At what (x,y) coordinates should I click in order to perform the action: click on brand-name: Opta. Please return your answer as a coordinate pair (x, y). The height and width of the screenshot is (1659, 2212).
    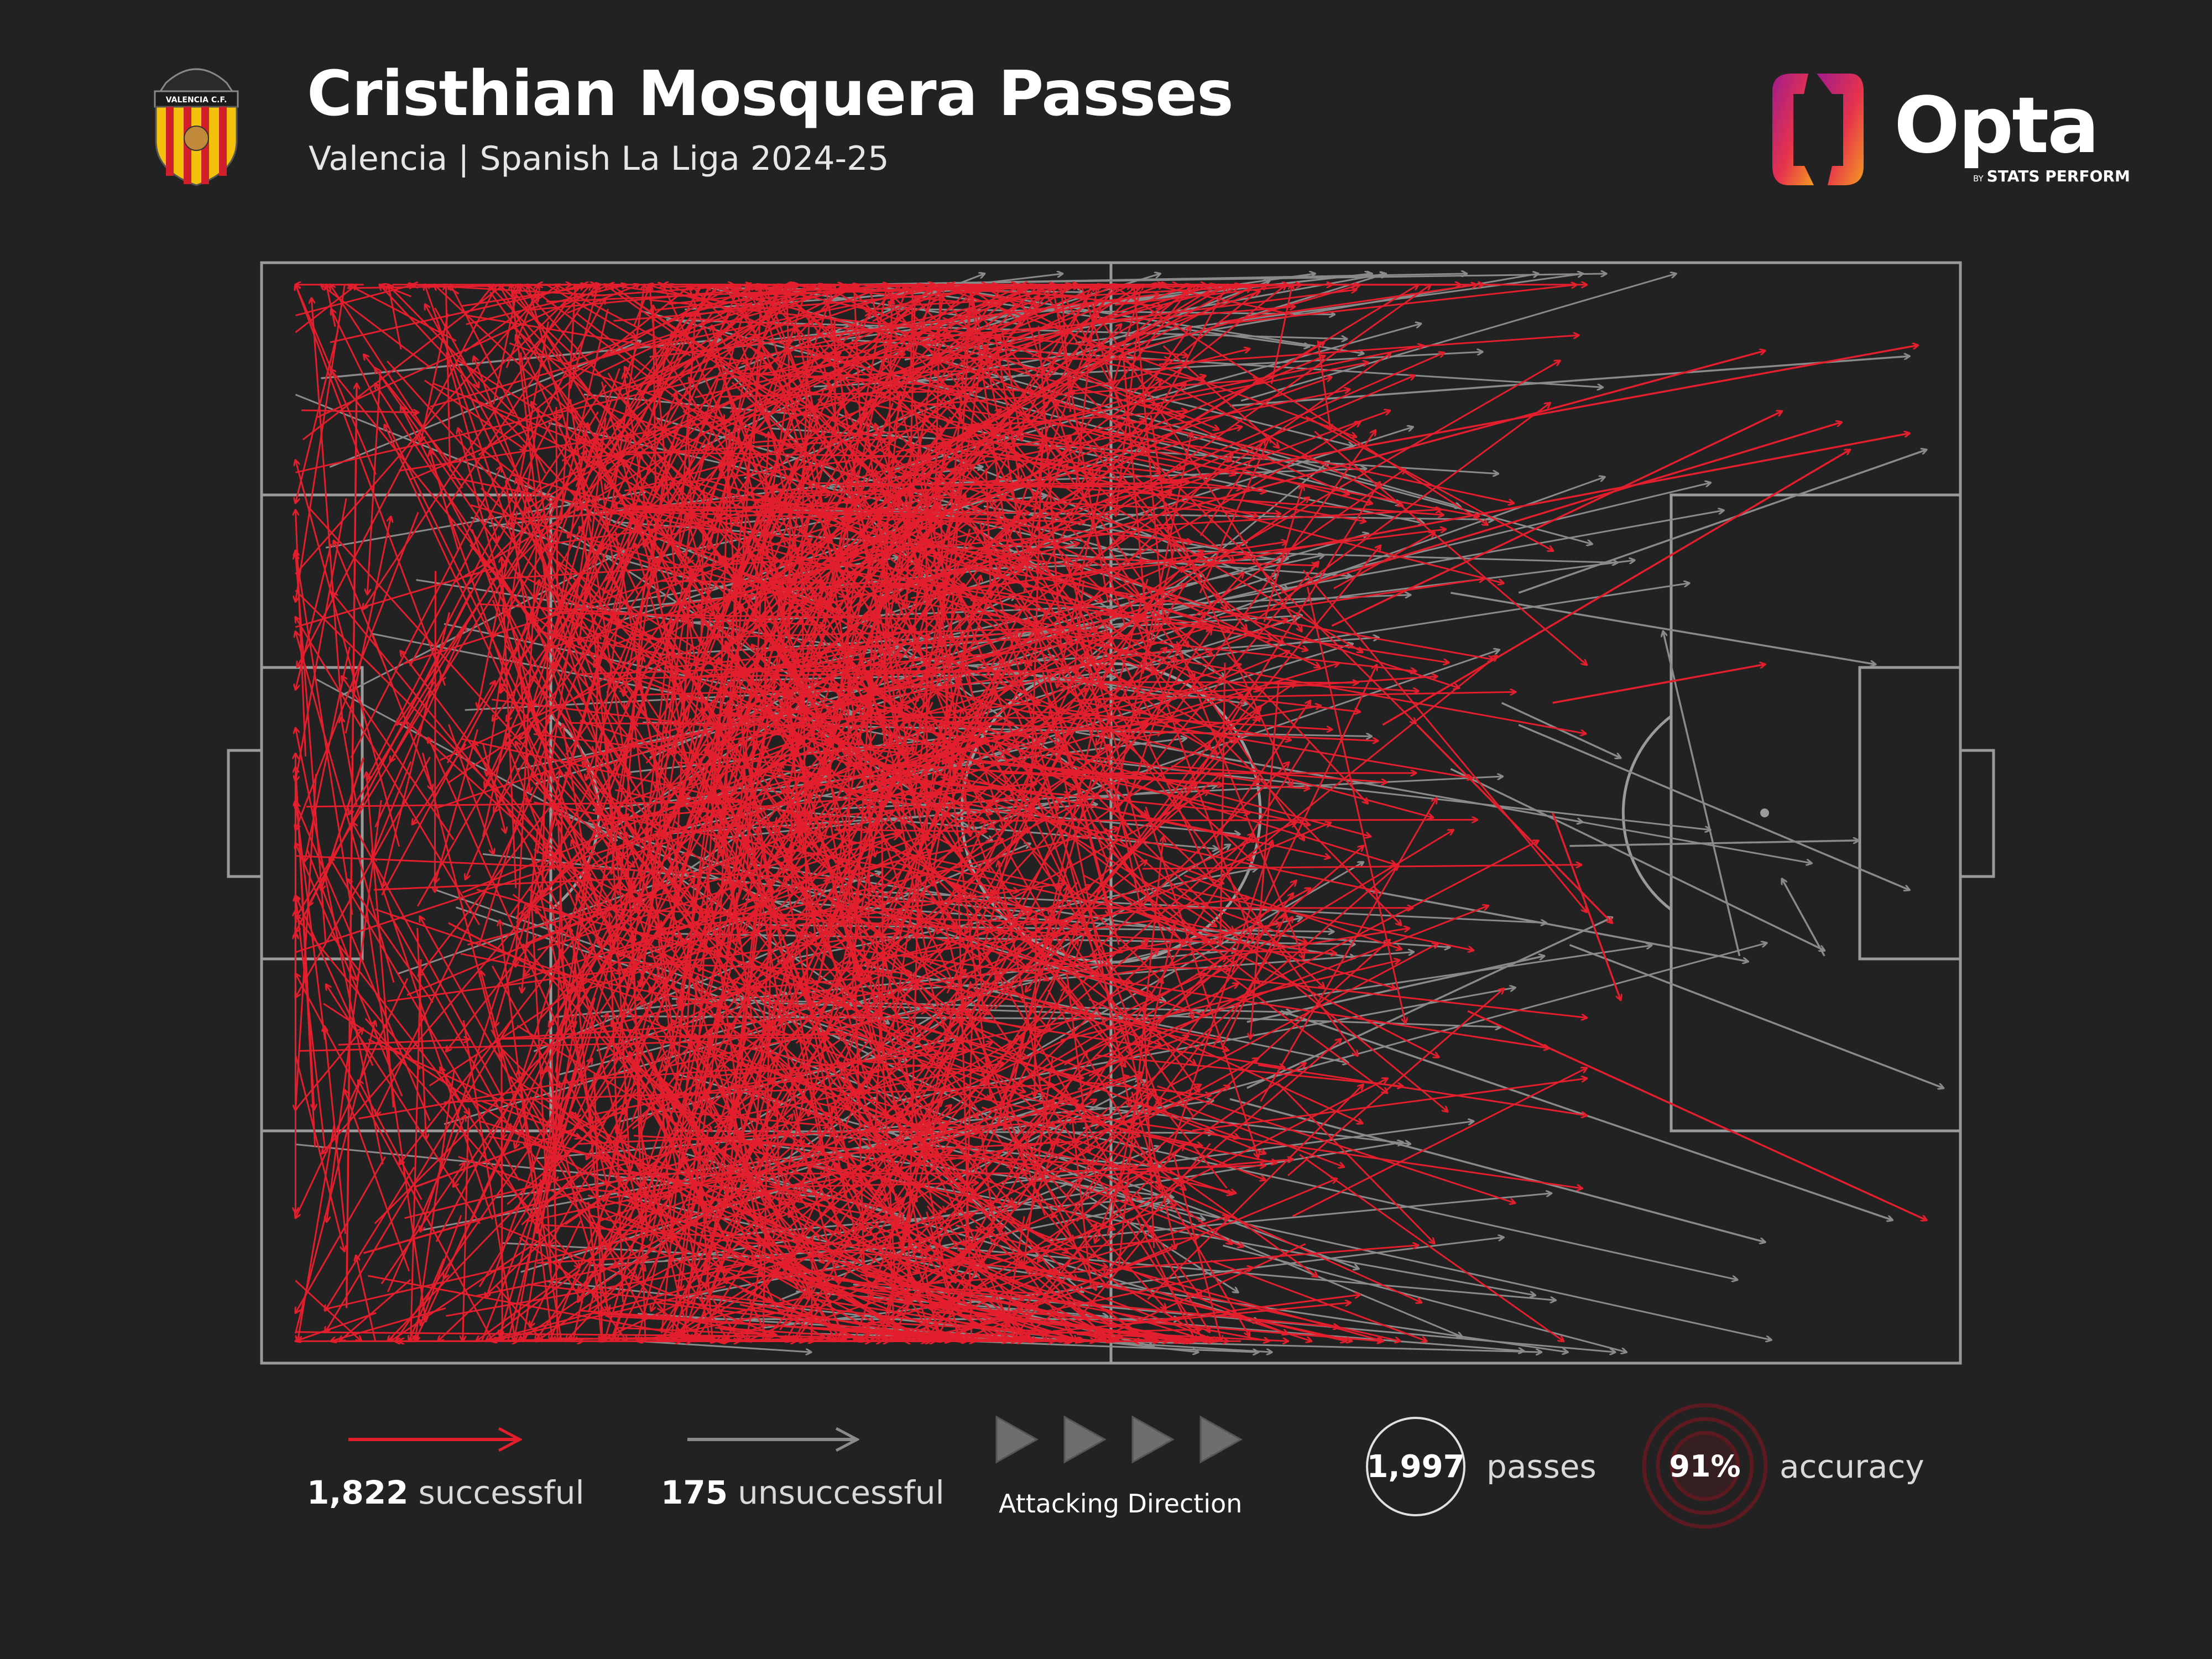
    Looking at the image, I should click on (1997, 126).